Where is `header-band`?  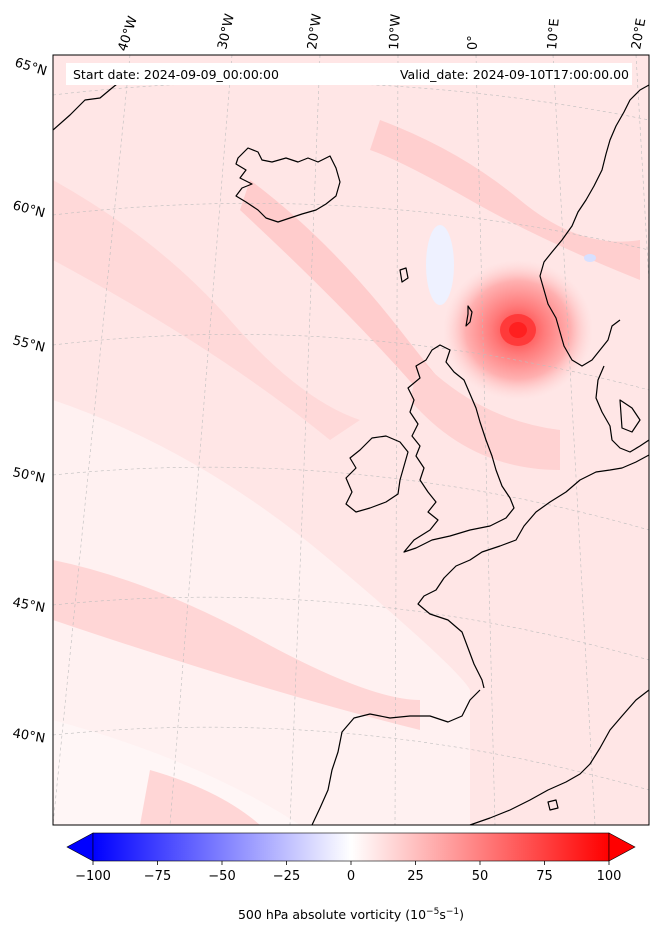 header-band is located at coordinates (349, 74).